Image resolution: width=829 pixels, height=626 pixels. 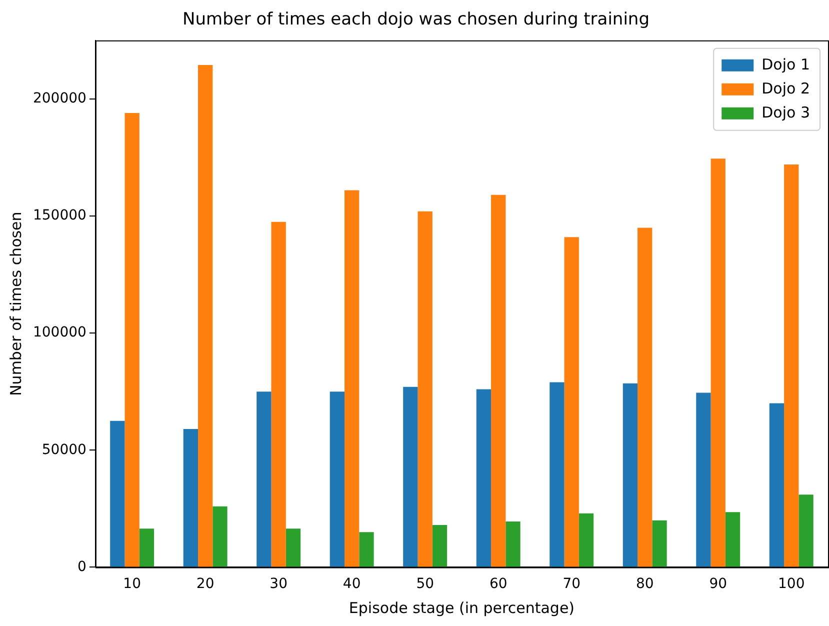 What do you see at coordinates (425, 584) in the screenshot?
I see `x-tick-label: 50` at bounding box center [425, 584].